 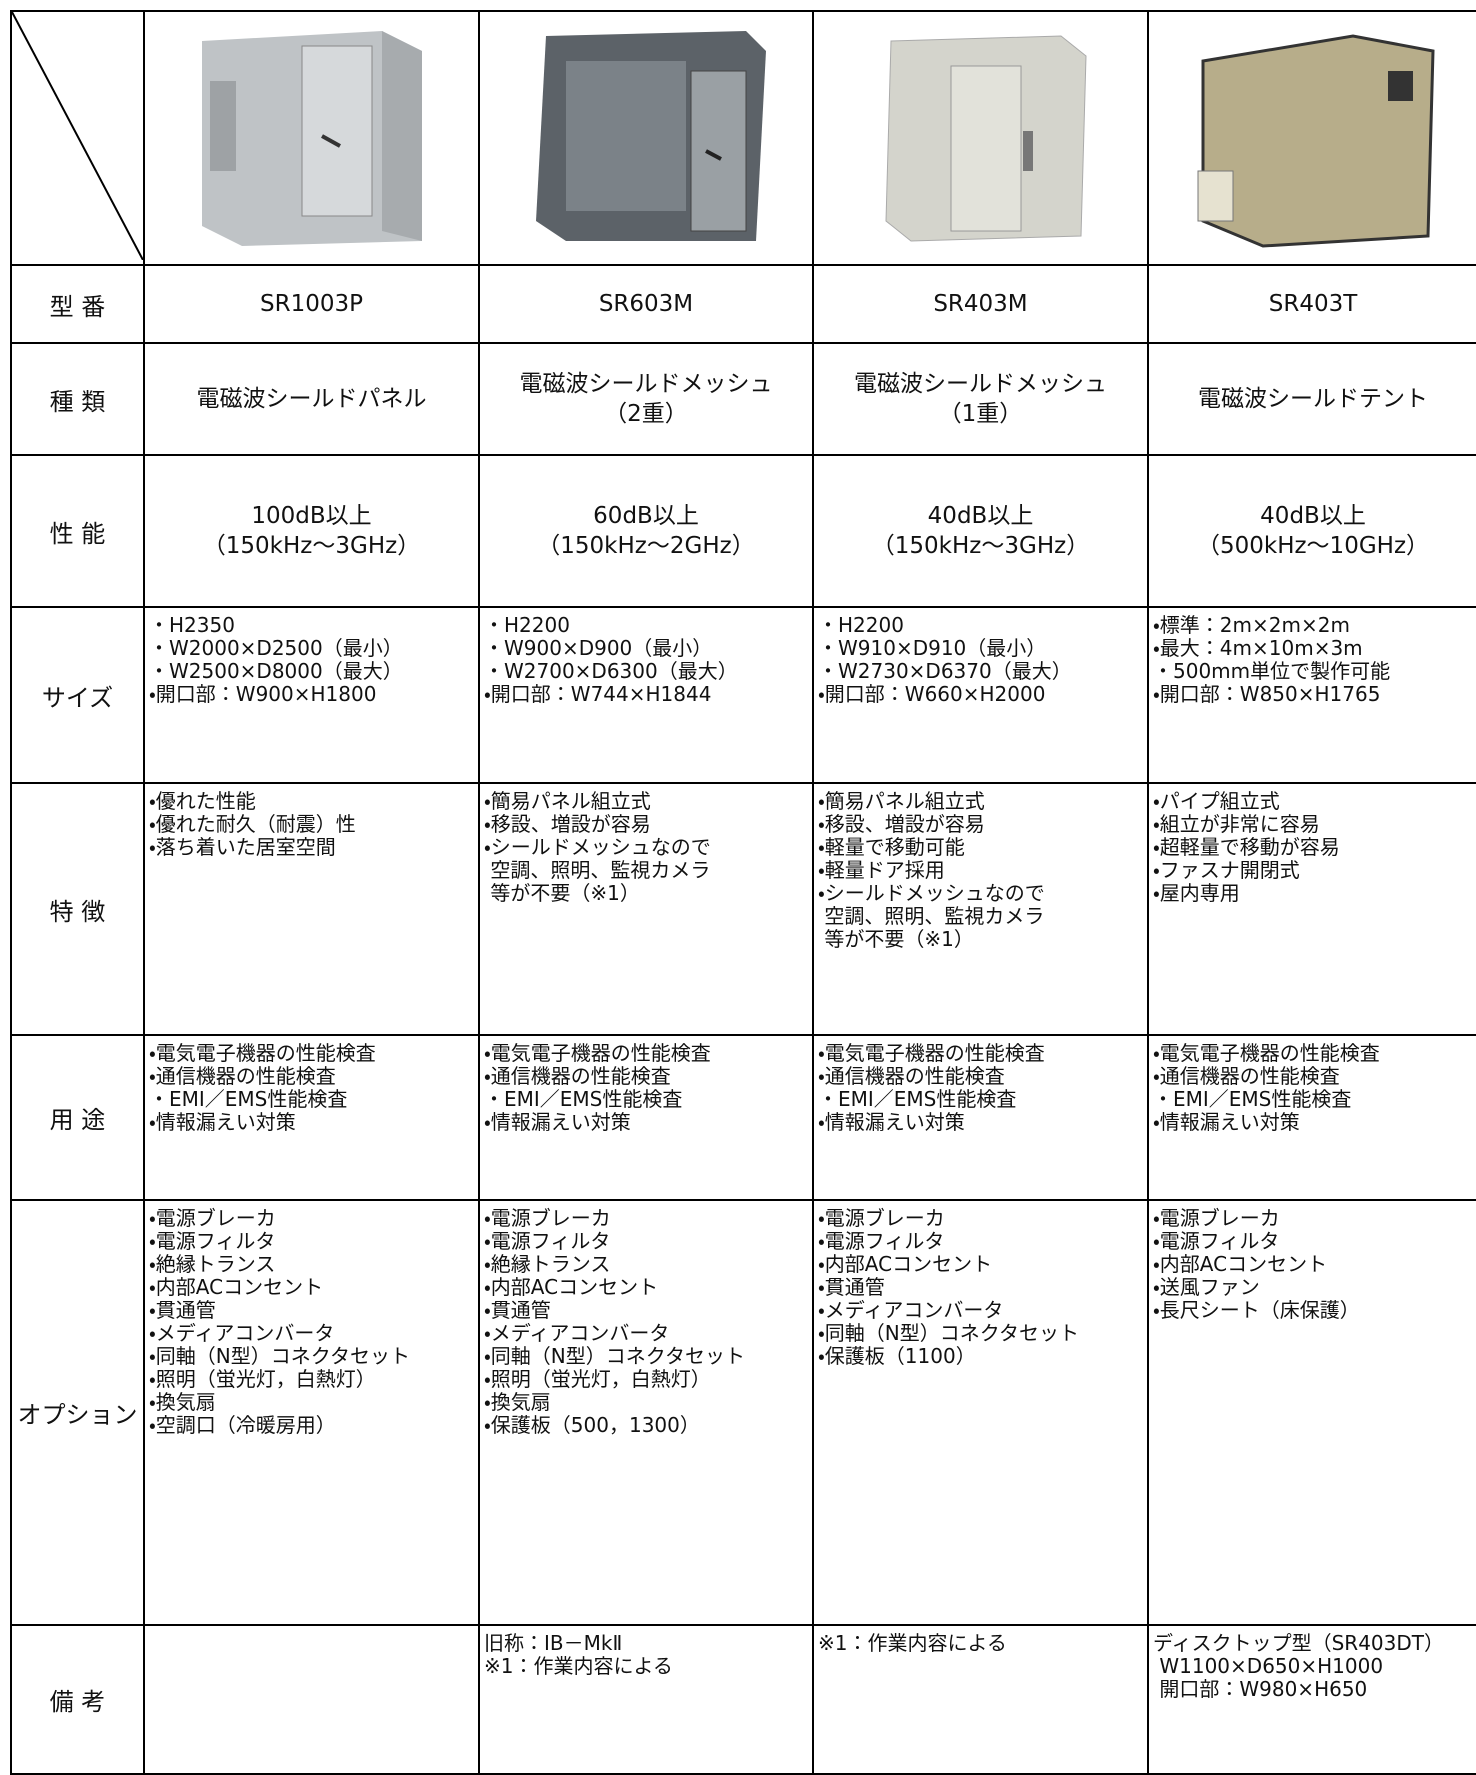 What do you see at coordinates (932, 648) in the screenshot?
I see `cell-line: ・W910×D910（最小）` at bounding box center [932, 648].